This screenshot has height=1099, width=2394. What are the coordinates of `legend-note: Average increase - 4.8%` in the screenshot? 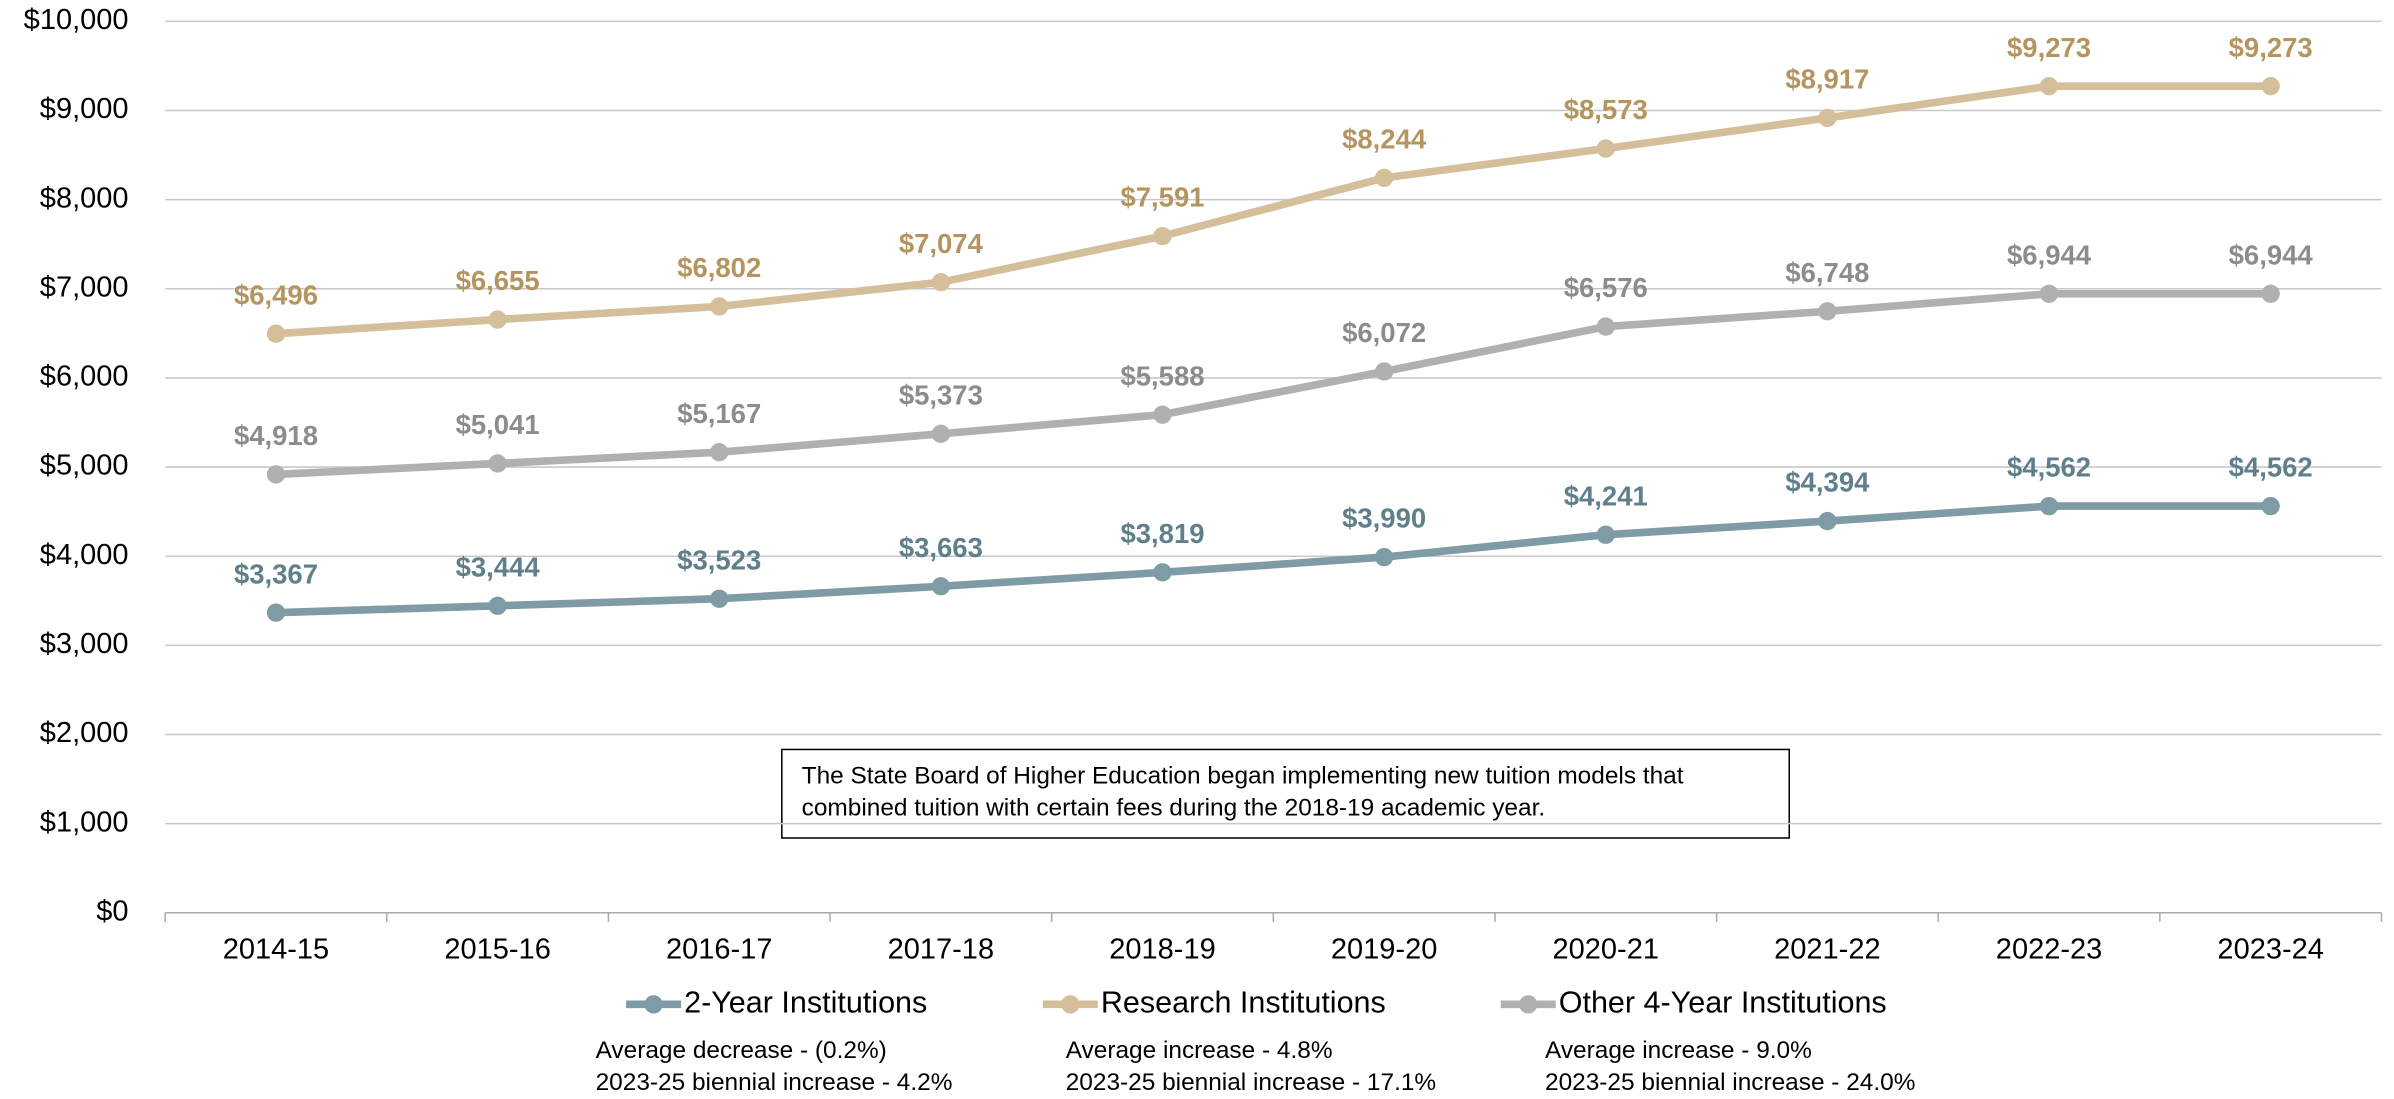 It's located at (1199, 1050).